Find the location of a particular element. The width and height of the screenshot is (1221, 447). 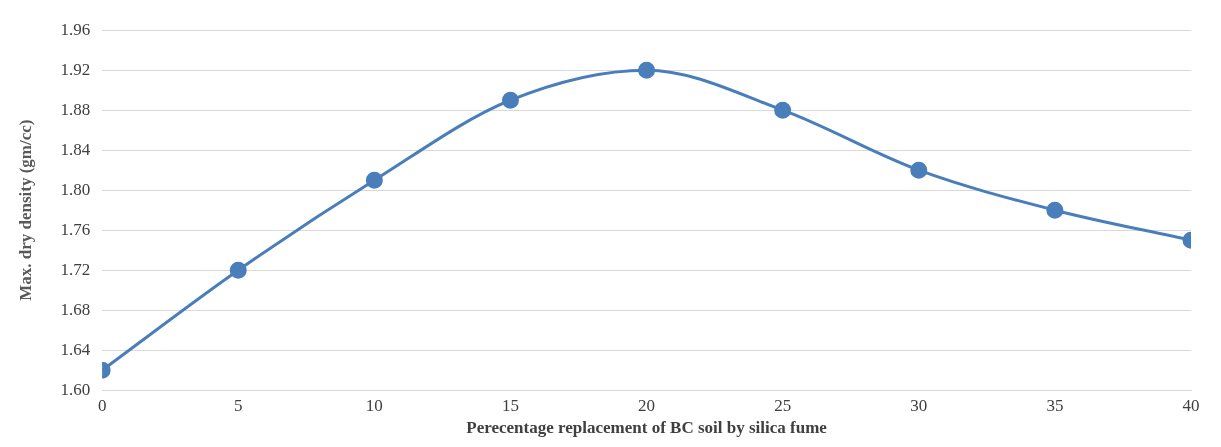

y-tick-label: 1.60 is located at coordinates (75, 389).